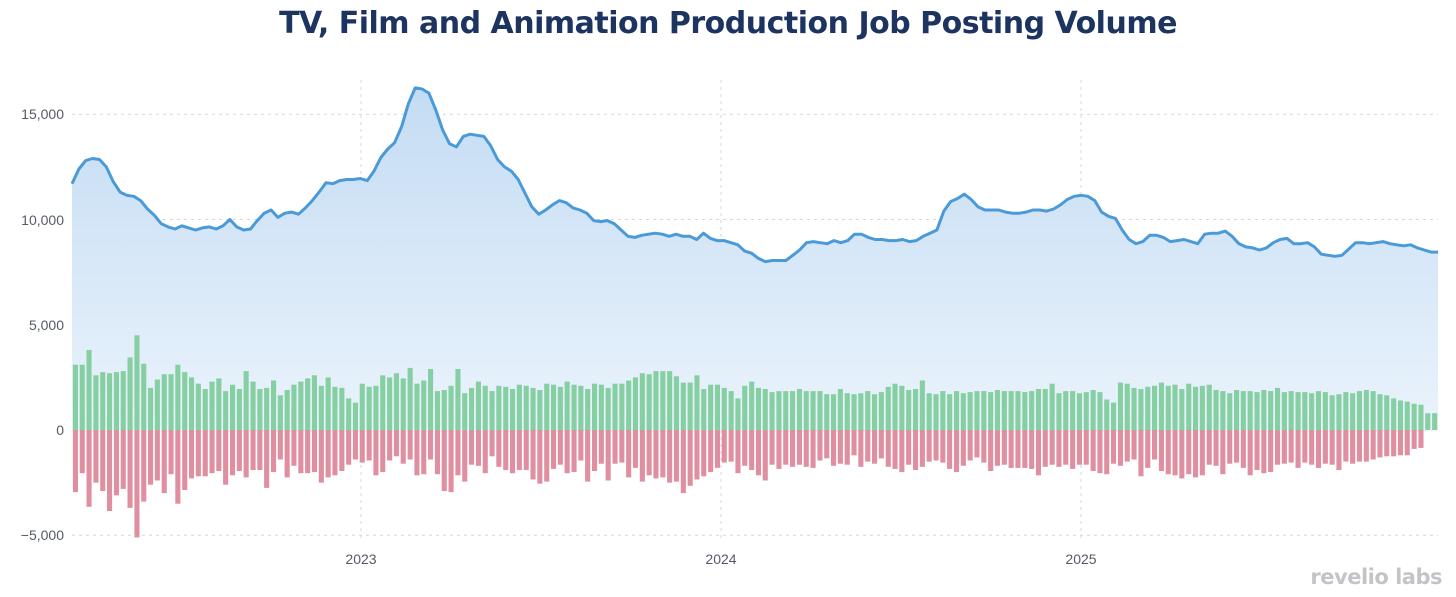 This screenshot has width=1456, height=597. I want to click on y-tick-label: 0, so click(60, 430).